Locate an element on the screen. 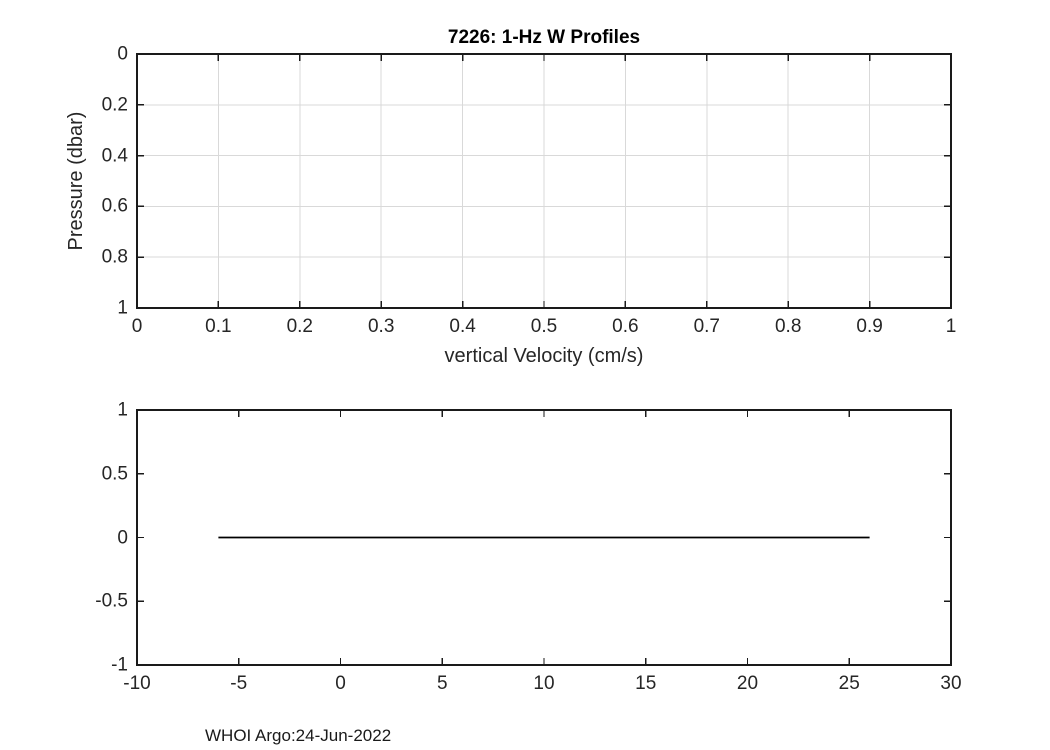  x-tick-label: 0.2 is located at coordinates (300, 326).